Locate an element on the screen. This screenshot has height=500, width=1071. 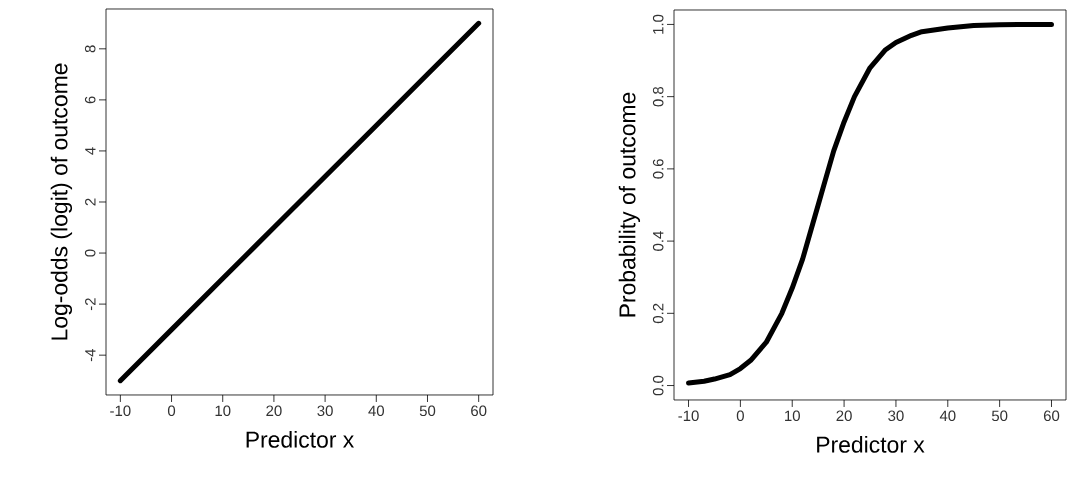
y-tick-label: 4 is located at coordinates (90, 151).